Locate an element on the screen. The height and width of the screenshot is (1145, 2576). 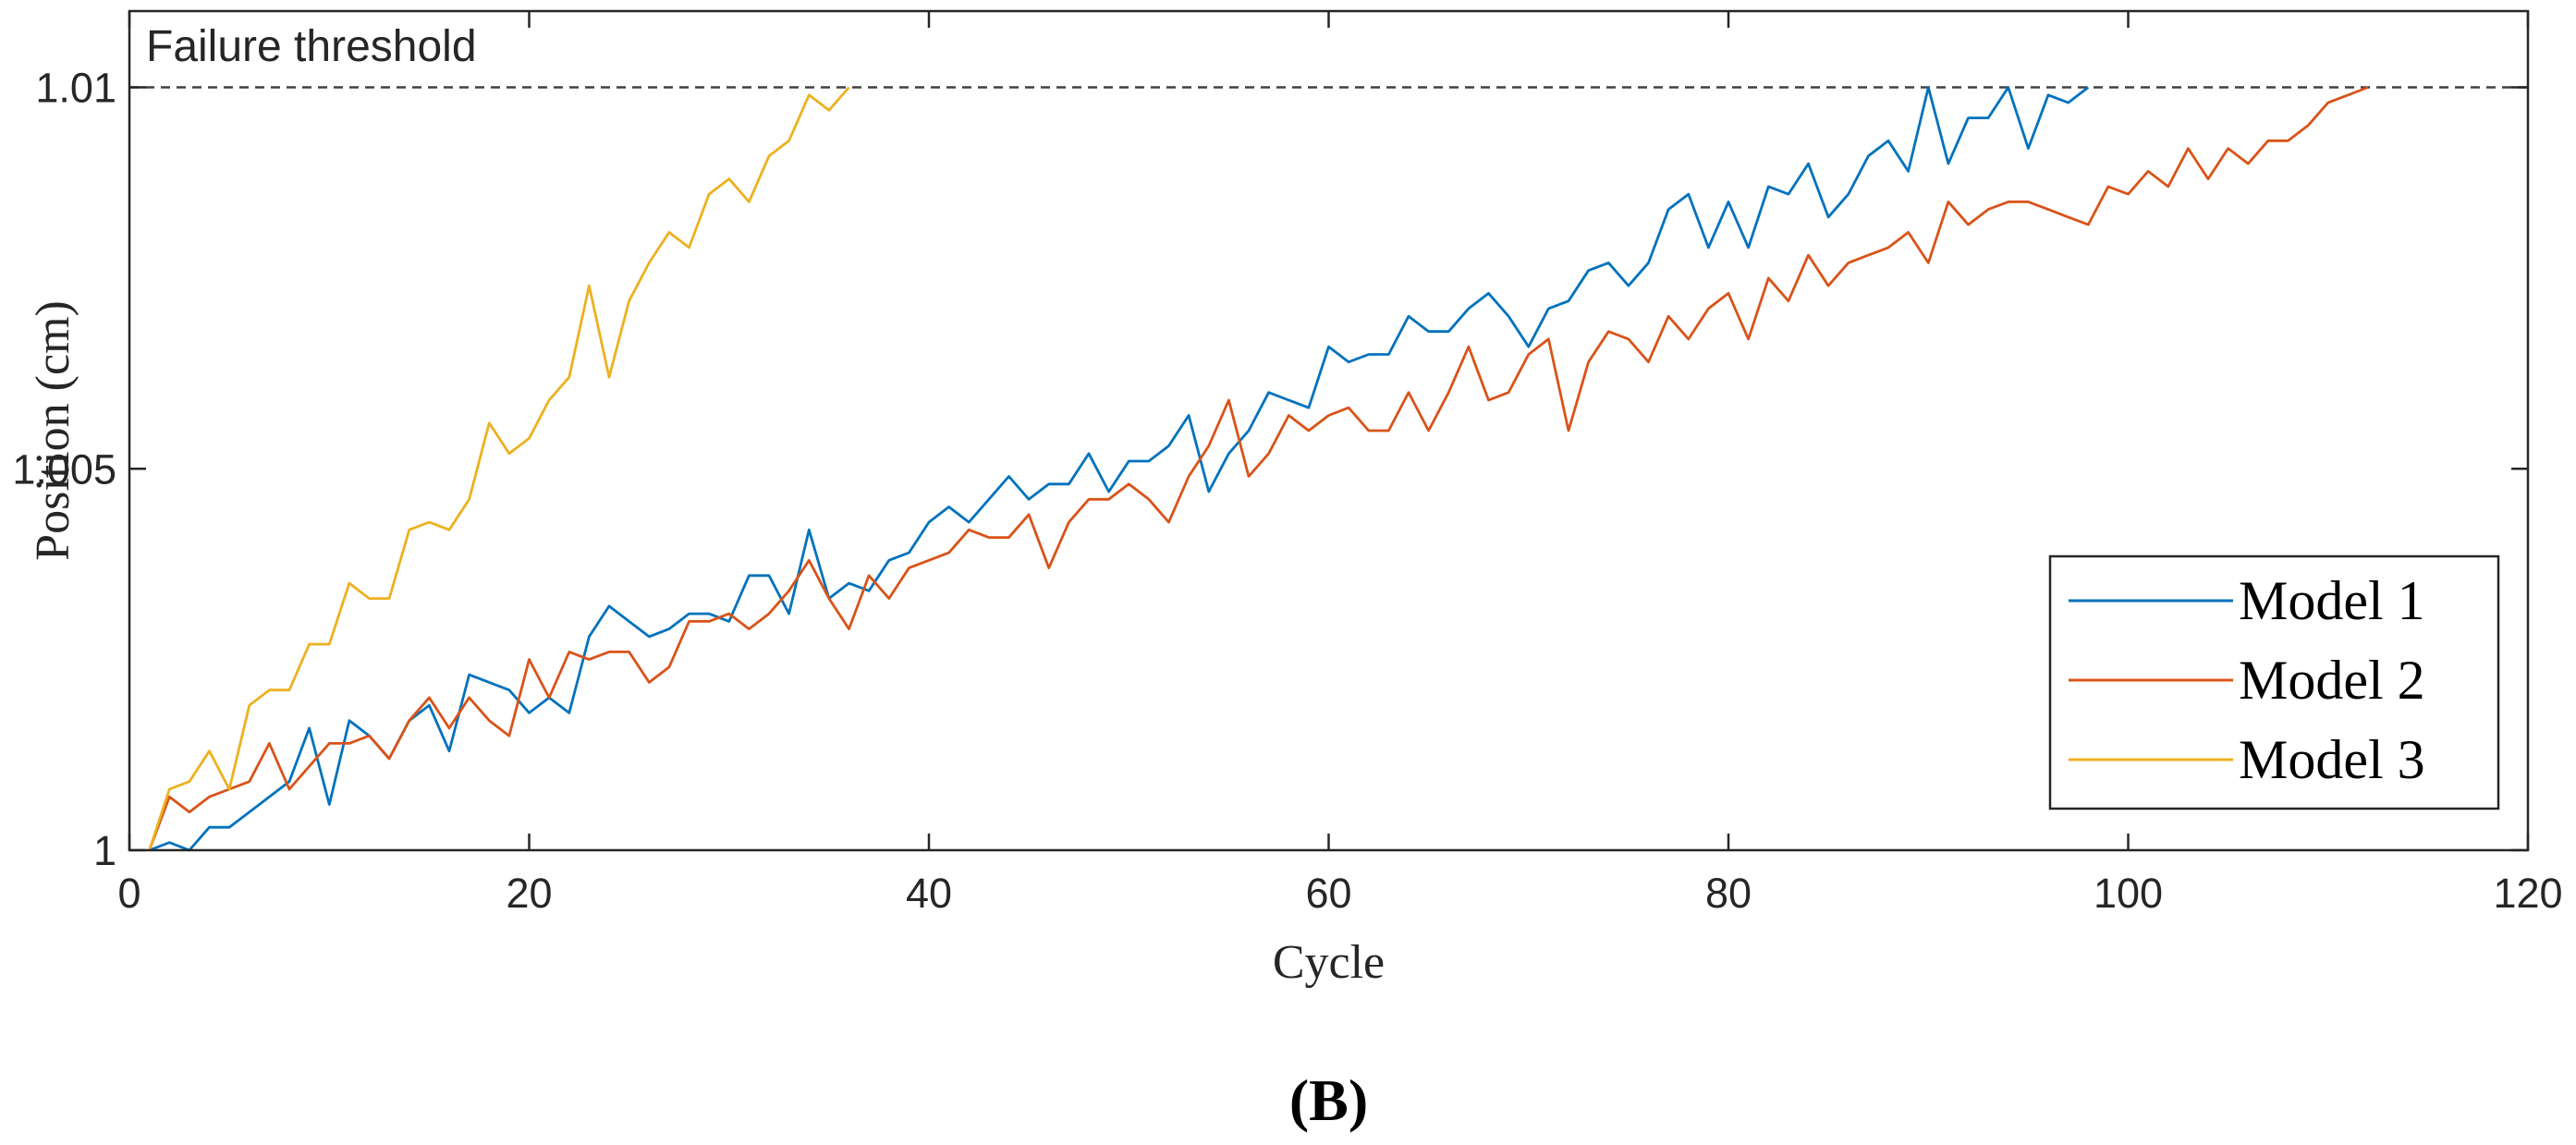
legend-label-model-1: Model 1 is located at coordinates (2332, 600).